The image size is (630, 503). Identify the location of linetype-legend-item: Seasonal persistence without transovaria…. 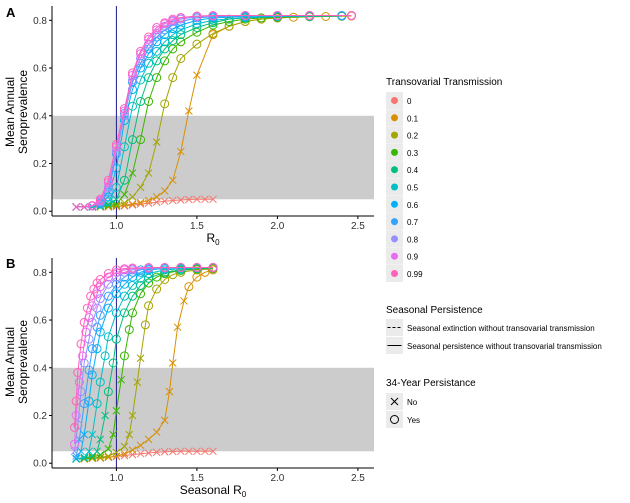
(494, 345).